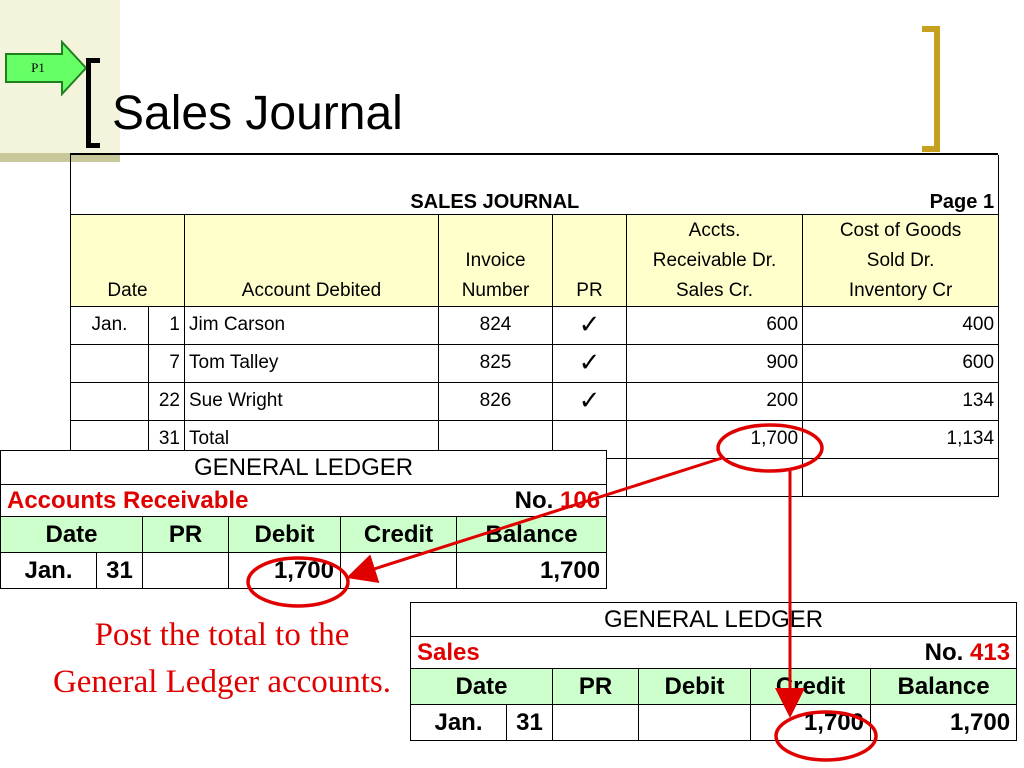 The height and width of the screenshot is (768, 1024). What do you see at coordinates (495, 363) in the screenshot?
I see `row-invoice: 825` at bounding box center [495, 363].